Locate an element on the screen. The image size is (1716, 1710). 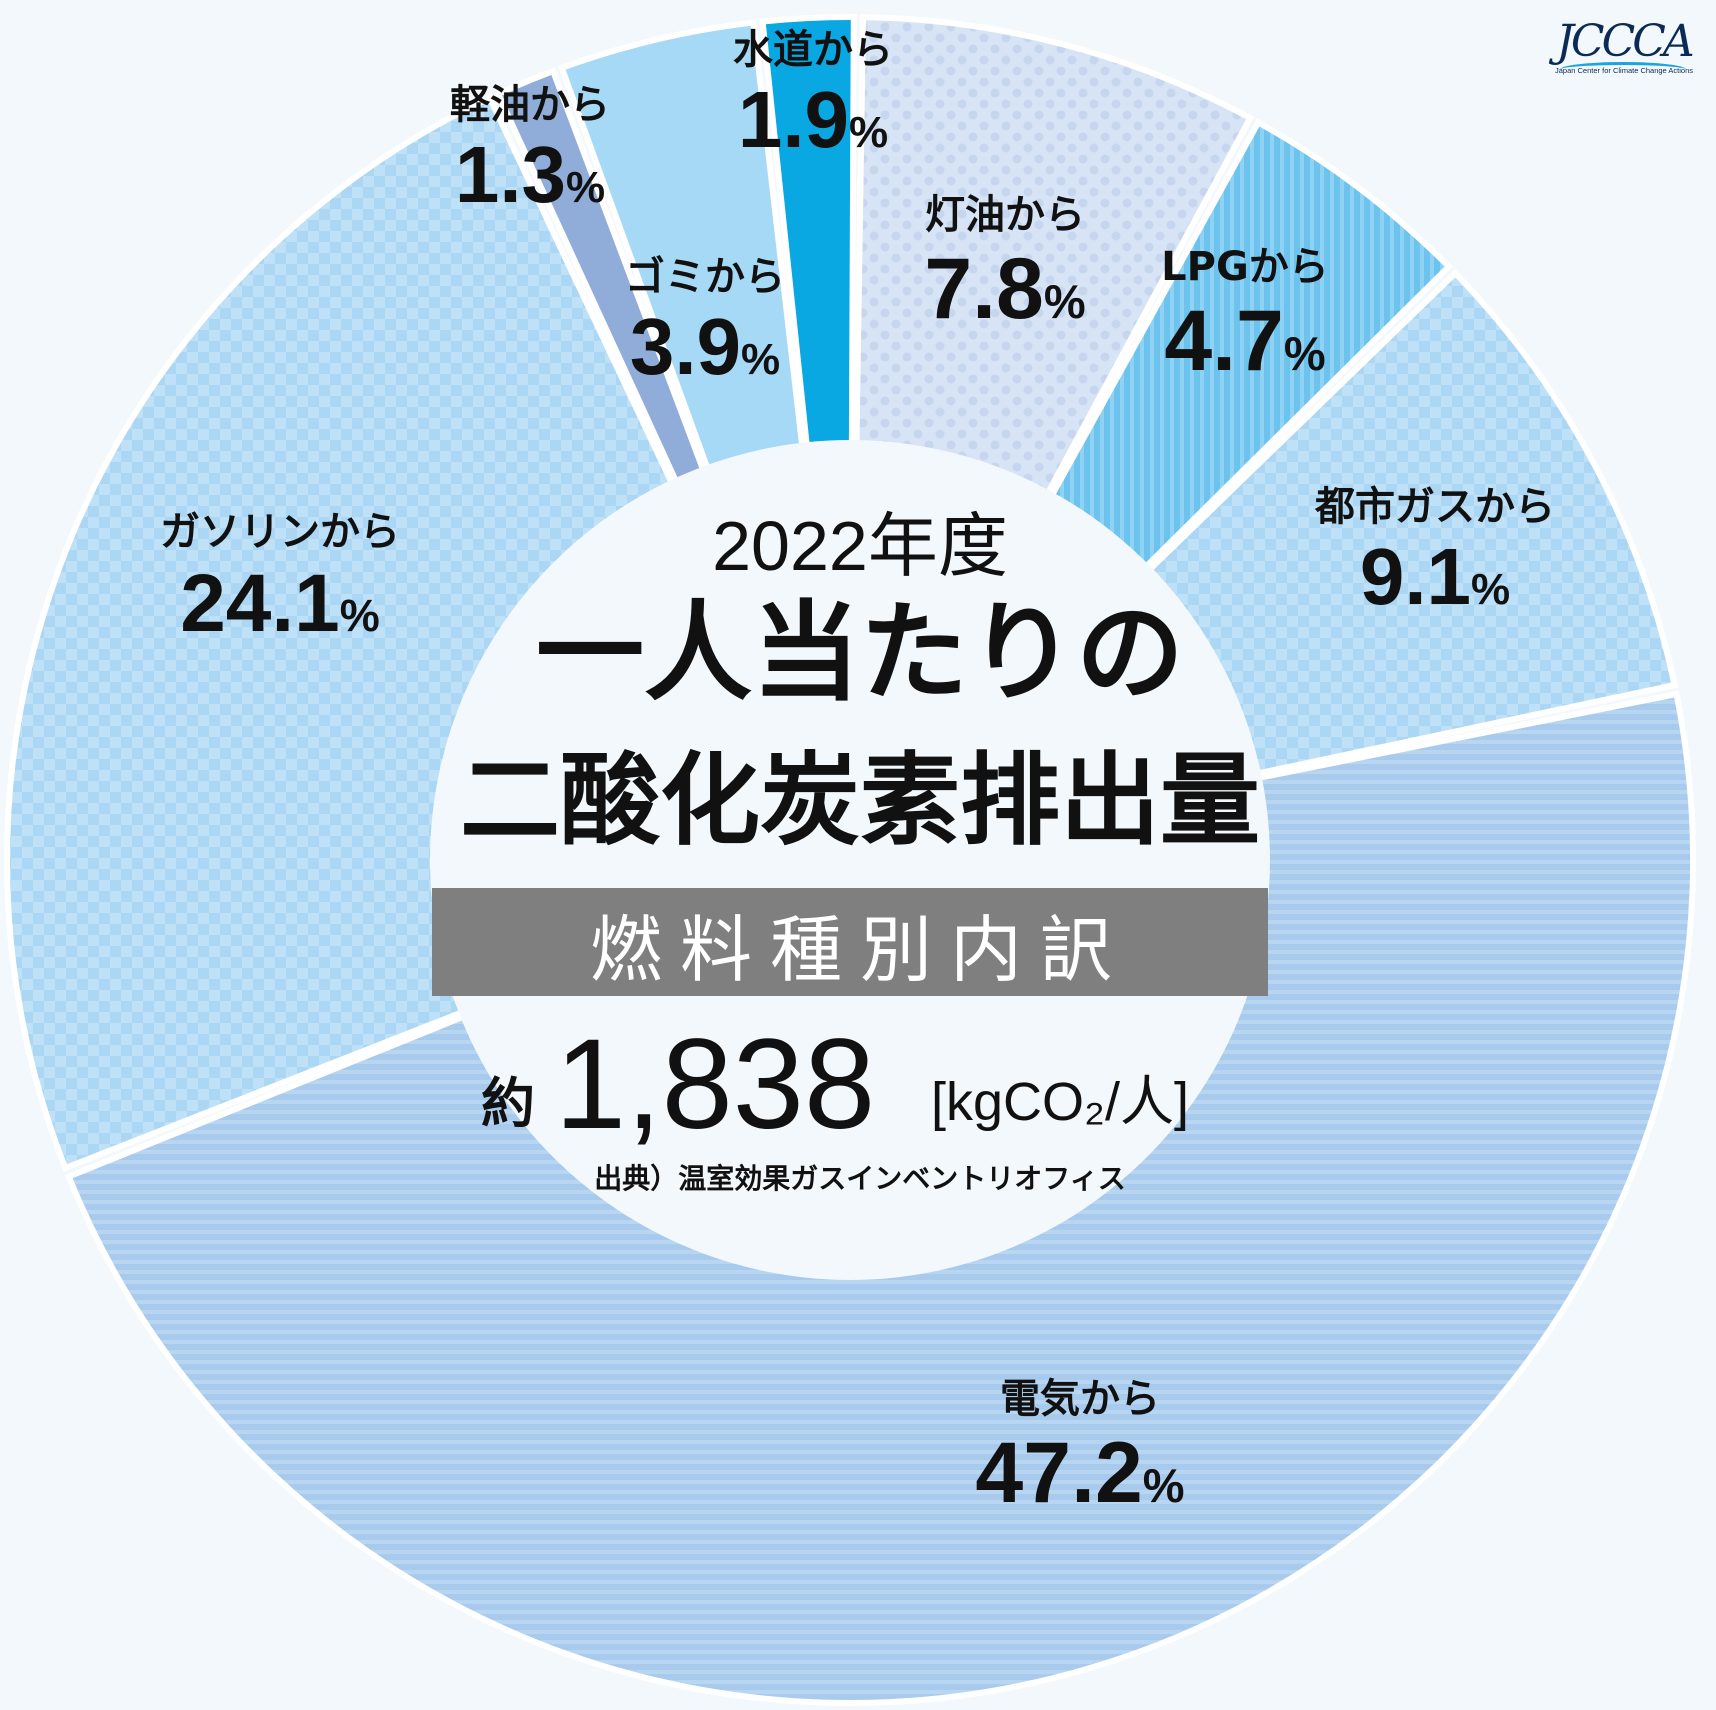
logo-arc-icon is located at coordinates (1623, 69).